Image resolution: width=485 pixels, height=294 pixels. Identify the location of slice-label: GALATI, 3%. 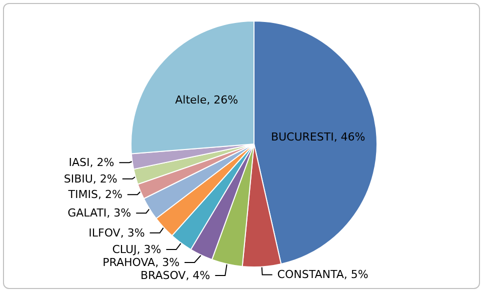
(100, 213).